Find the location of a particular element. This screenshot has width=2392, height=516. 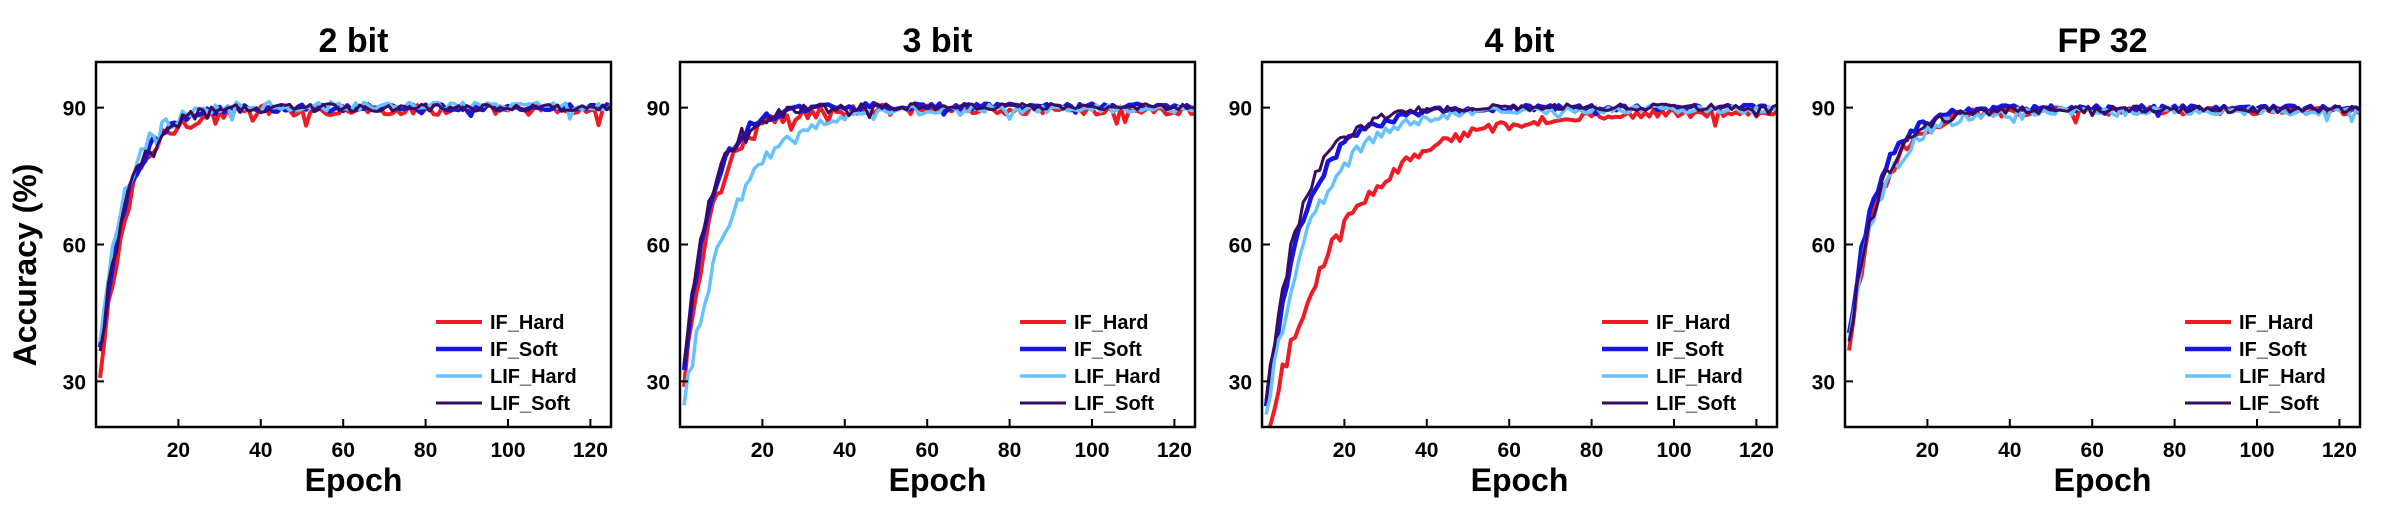

y-axis-label: Accuracy (%) is located at coordinates (25, 265).